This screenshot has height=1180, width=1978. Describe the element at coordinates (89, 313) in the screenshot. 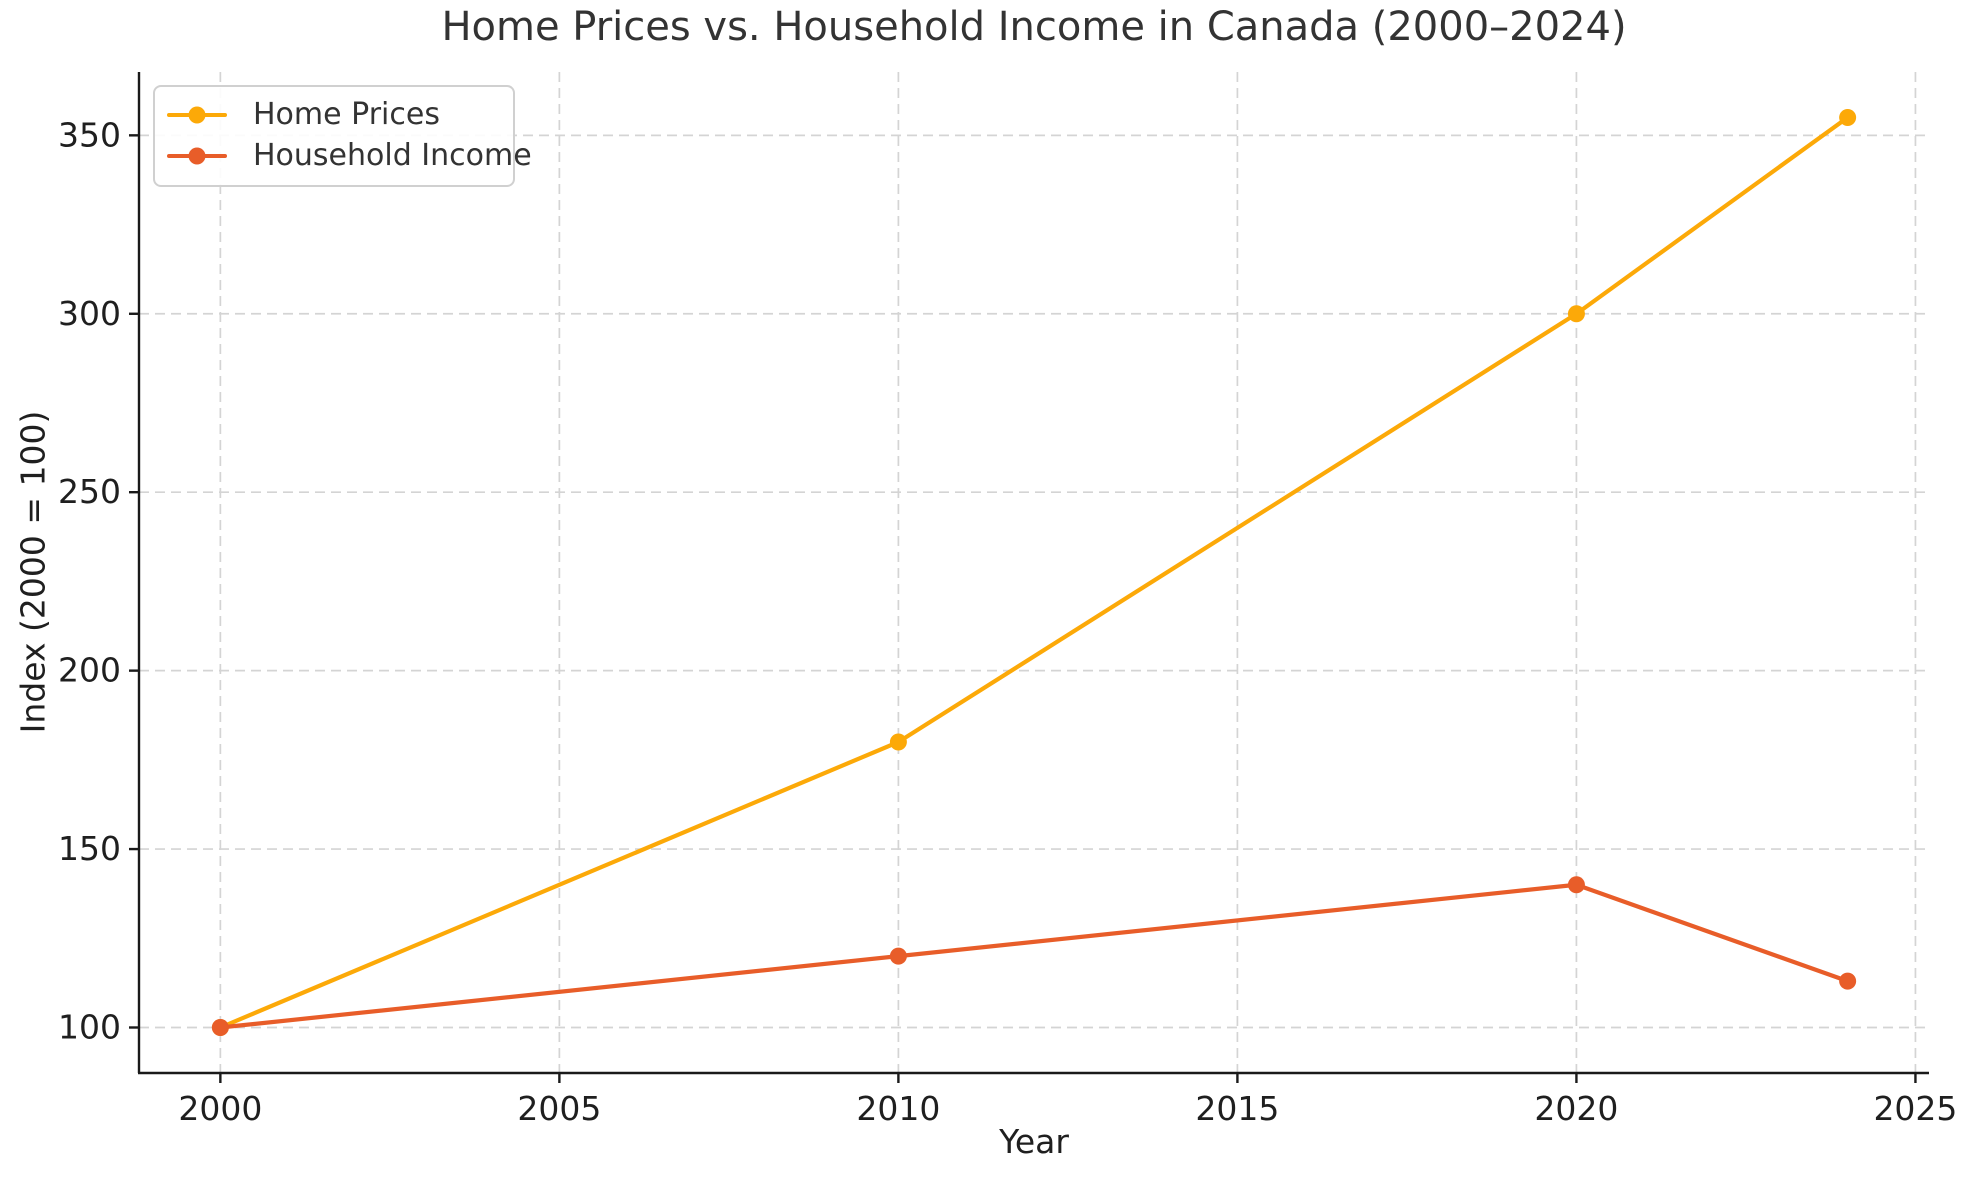

I see `svg-text: 300` at that location.